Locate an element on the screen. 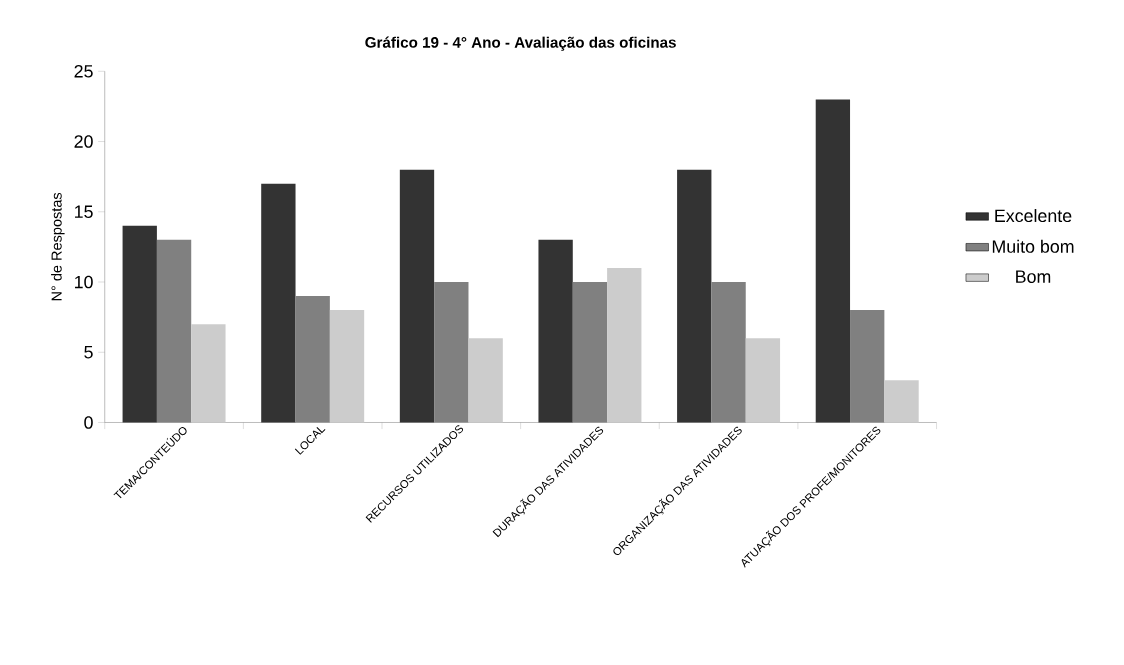 Image resolution: width=1124 pixels, height=665 pixels. y-tick-label: 0 is located at coordinates (88, 422).